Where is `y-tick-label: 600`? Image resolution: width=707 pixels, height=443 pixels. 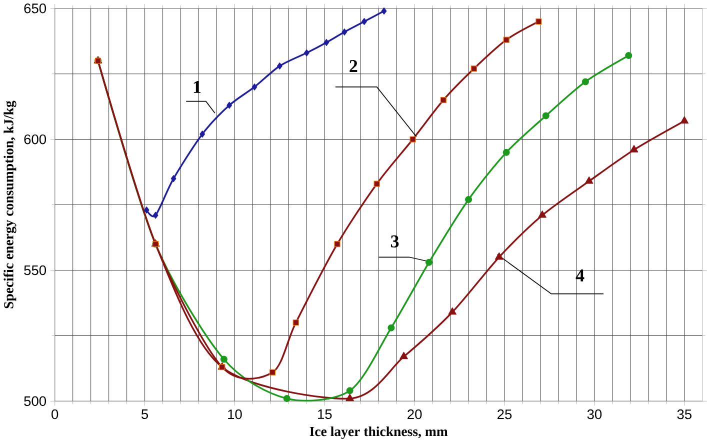
y-tick-label: 600 is located at coordinates (35, 139).